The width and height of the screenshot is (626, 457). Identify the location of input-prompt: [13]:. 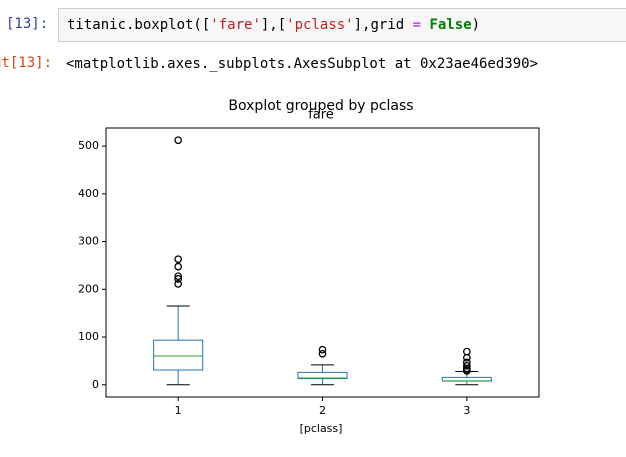
(27, 24).